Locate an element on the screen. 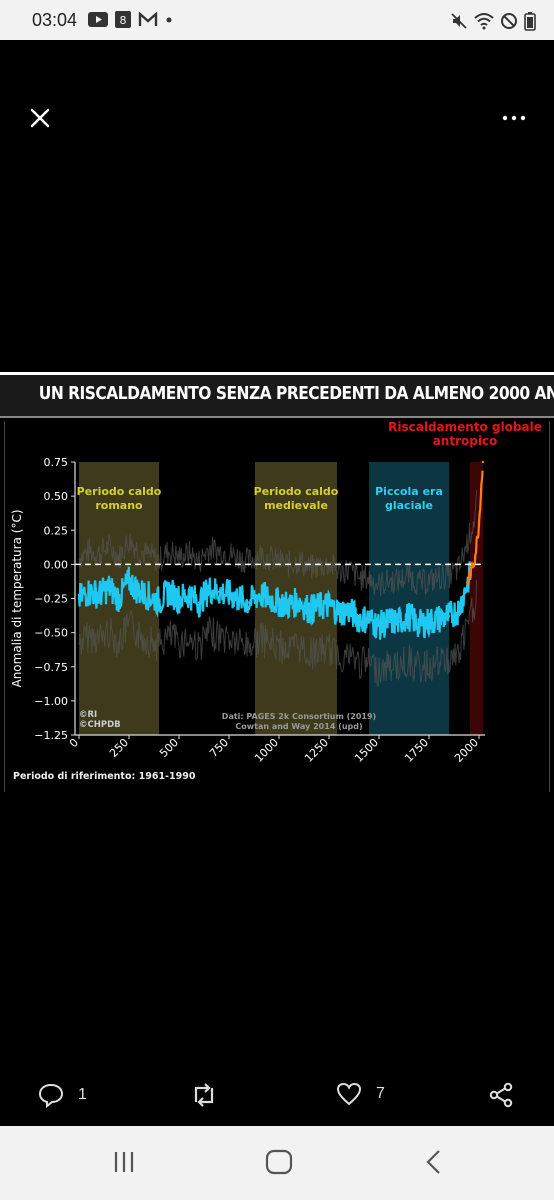 This screenshot has width=554, height=1200. system-icons is located at coordinates (493, 21).